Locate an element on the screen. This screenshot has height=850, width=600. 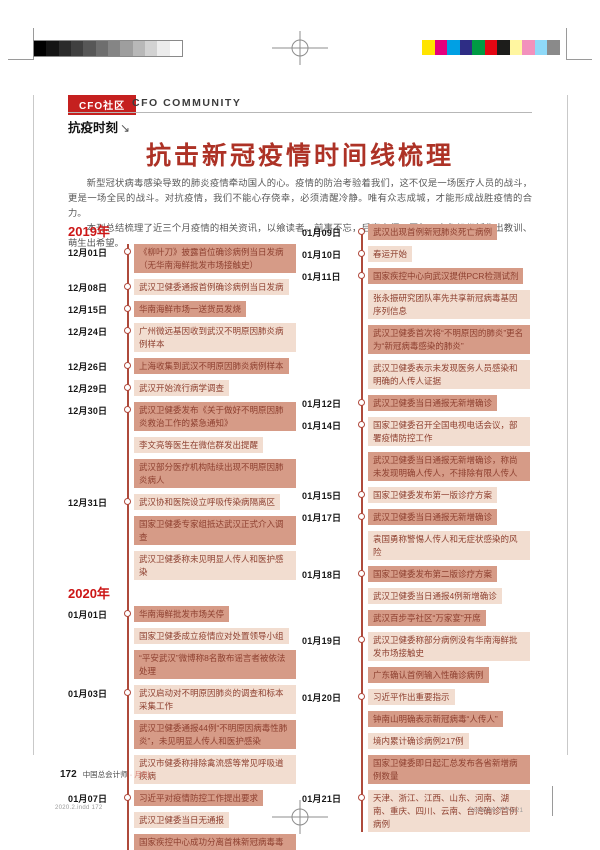
timeline-row: 钟南山明确表示新冠病毒“人传人” is located at coordinates (418, 719).